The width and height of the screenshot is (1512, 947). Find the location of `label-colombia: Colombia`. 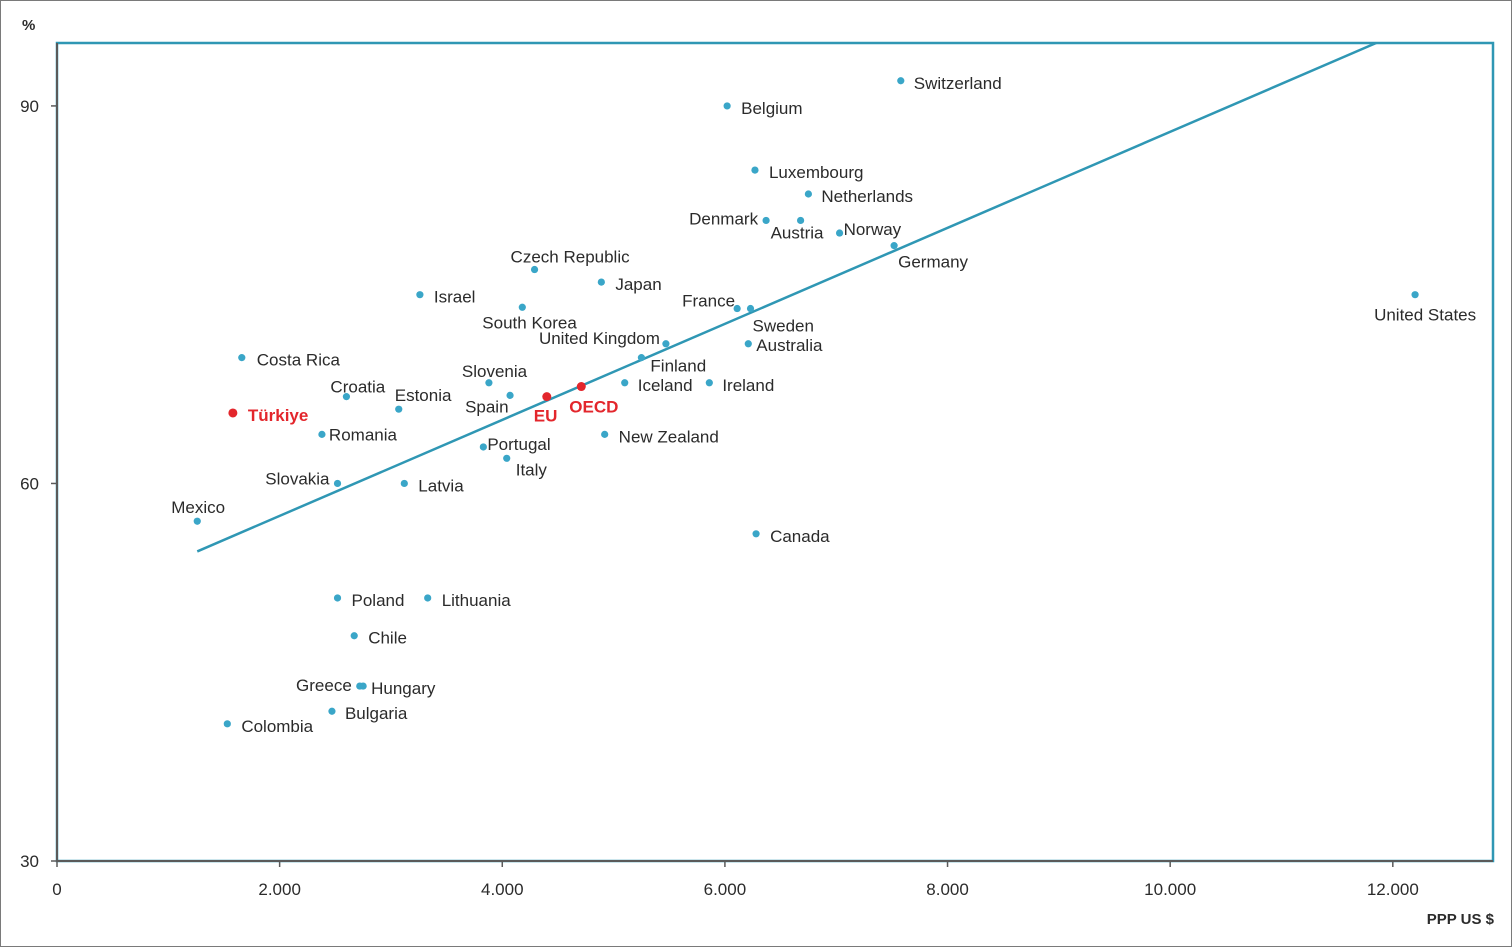

label-colombia: Colombia is located at coordinates (277, 726).